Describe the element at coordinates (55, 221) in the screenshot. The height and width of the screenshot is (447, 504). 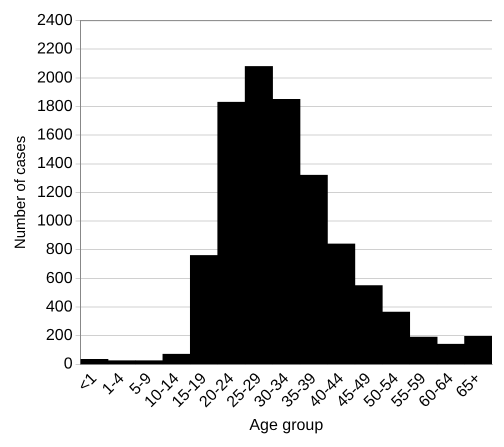
I see `y-tick-label: 1000` at that location.